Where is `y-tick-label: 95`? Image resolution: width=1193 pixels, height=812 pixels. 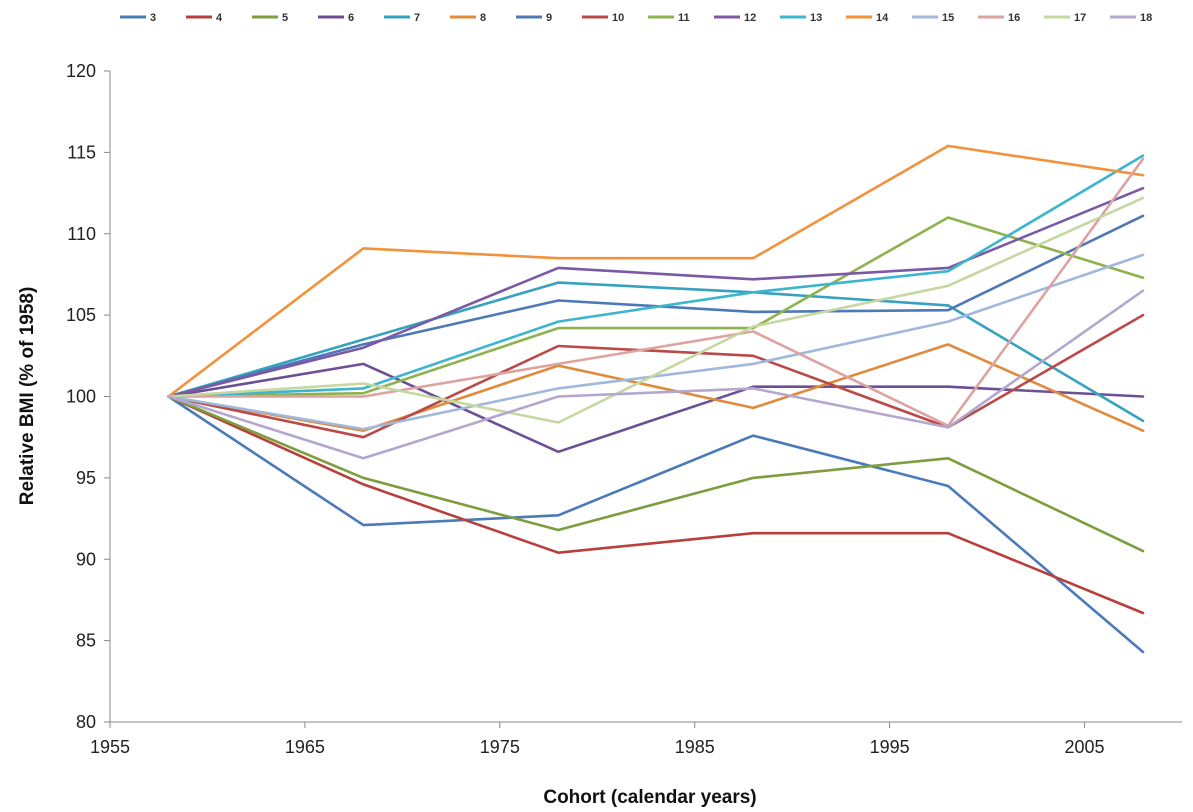 y-tick-label: 95 is located at coordinates (86, 478).